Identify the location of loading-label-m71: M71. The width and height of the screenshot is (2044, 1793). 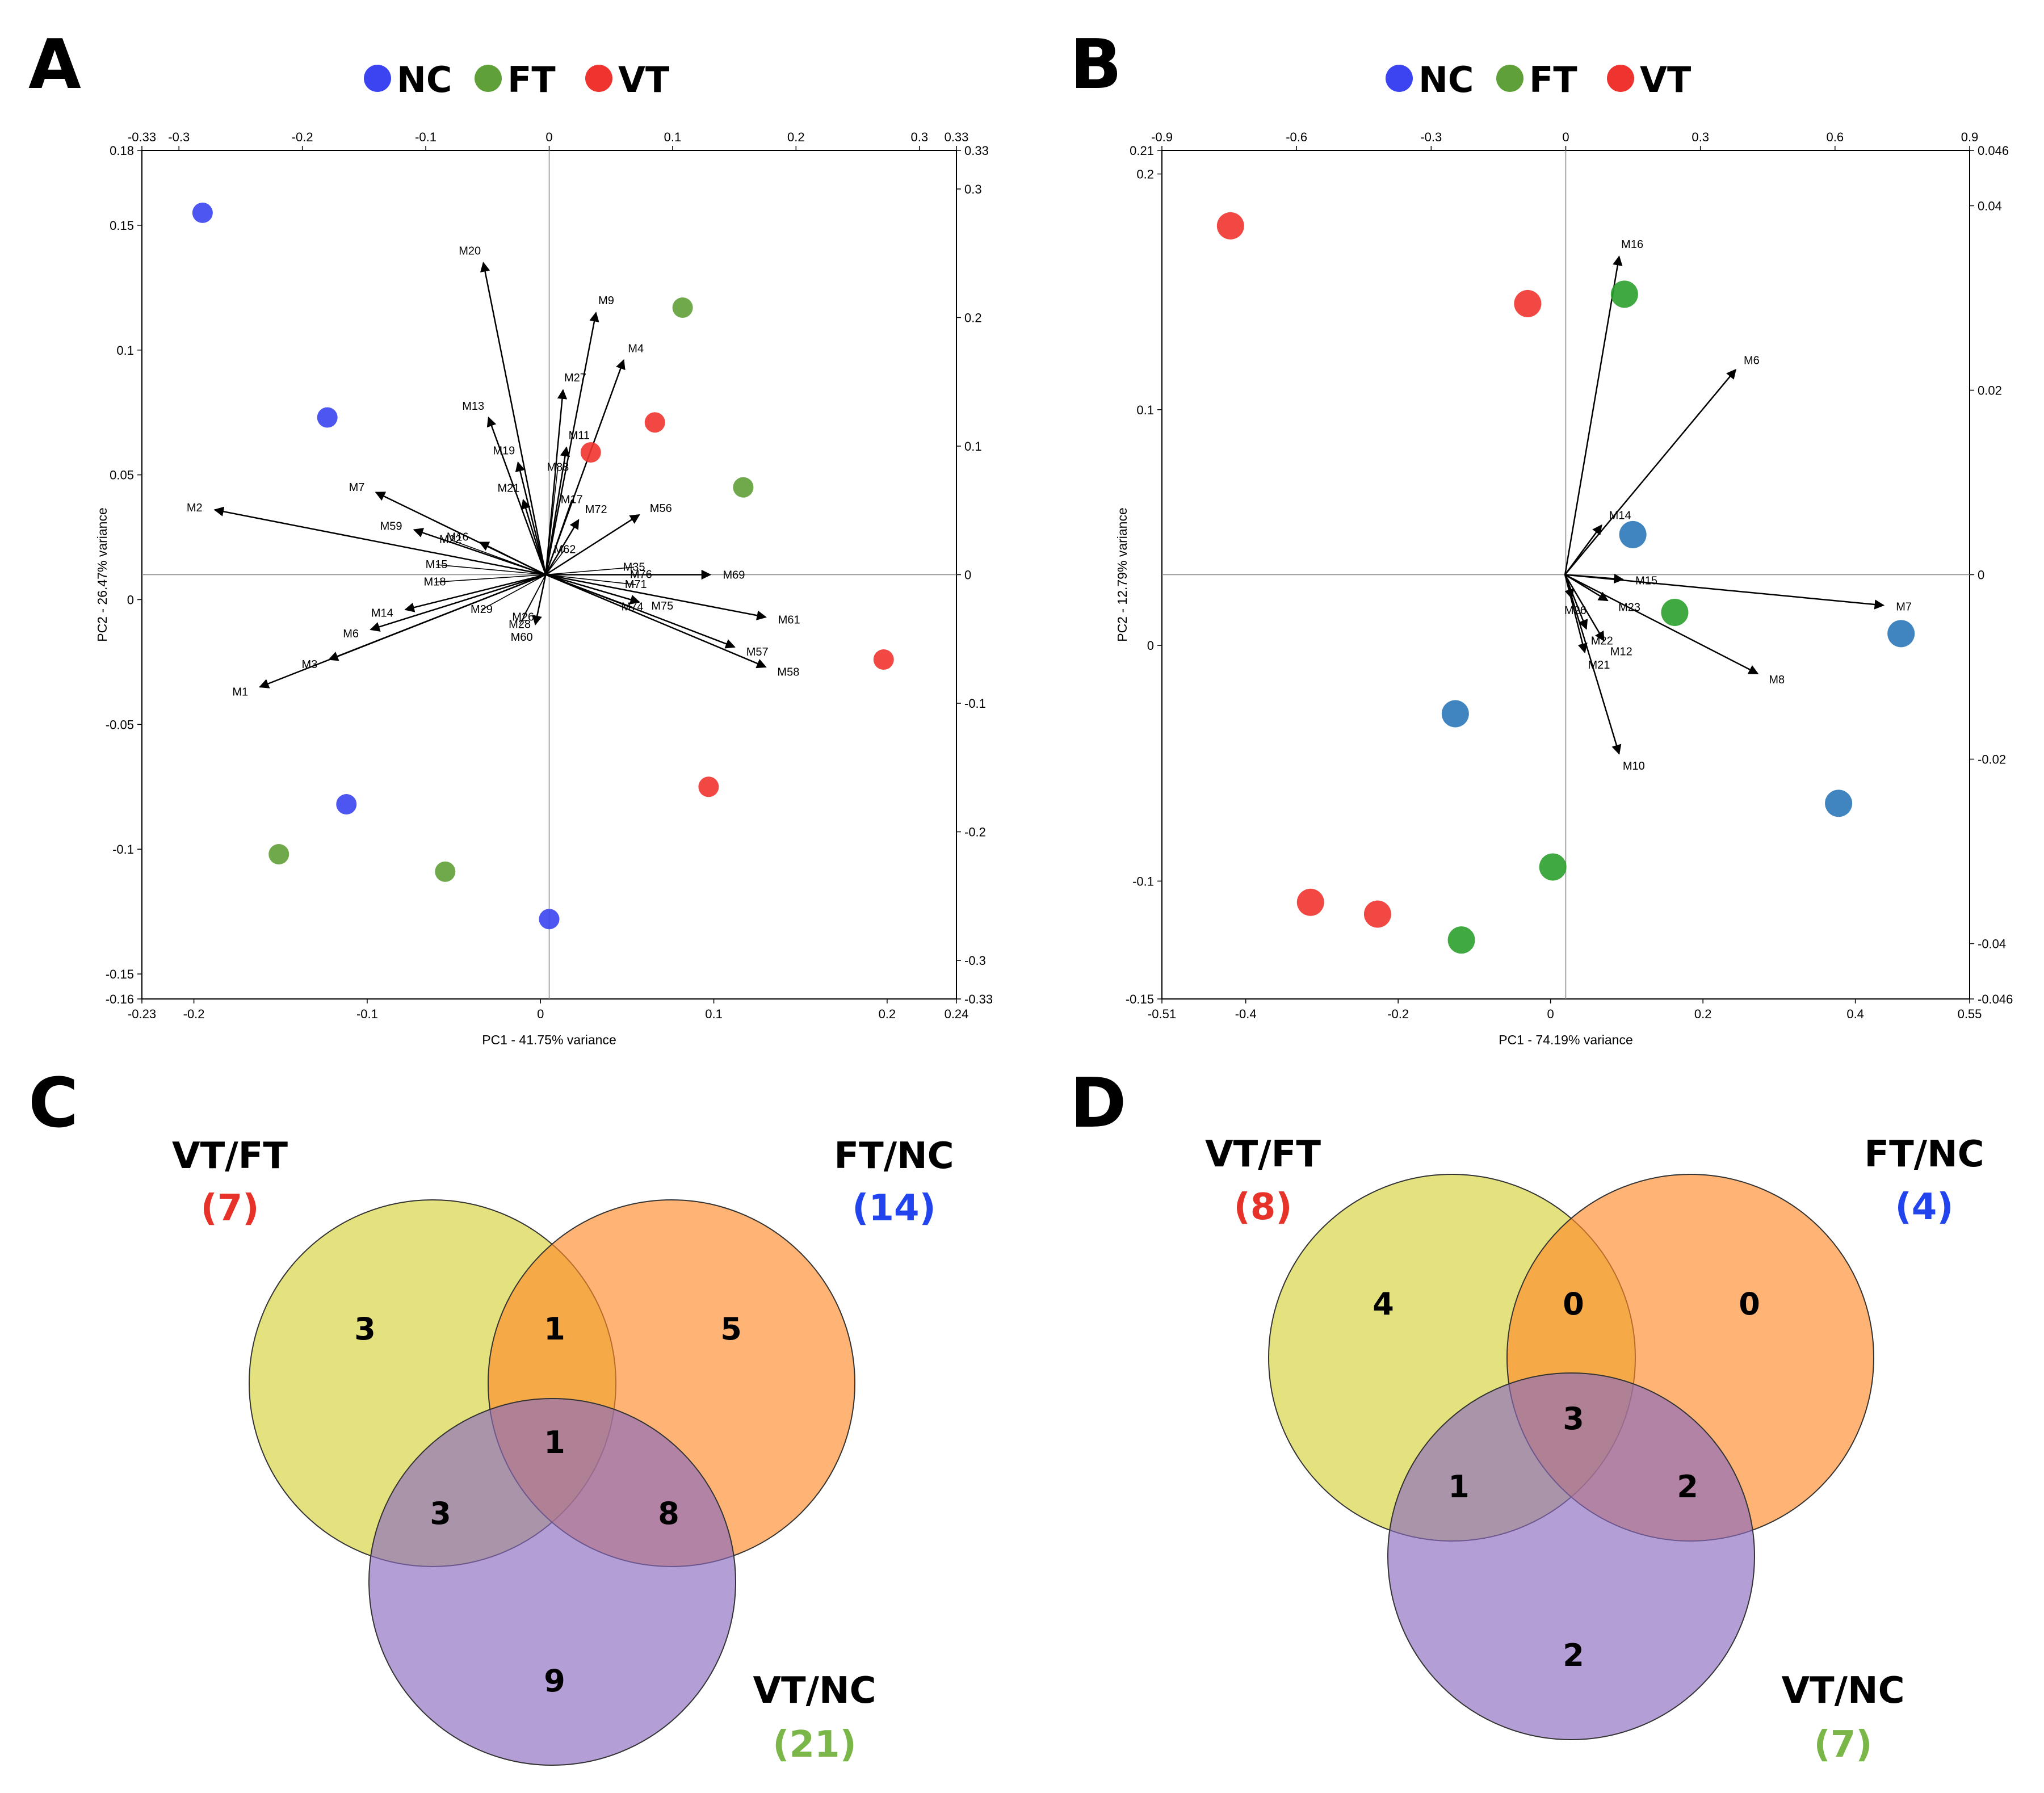
(636, 584).